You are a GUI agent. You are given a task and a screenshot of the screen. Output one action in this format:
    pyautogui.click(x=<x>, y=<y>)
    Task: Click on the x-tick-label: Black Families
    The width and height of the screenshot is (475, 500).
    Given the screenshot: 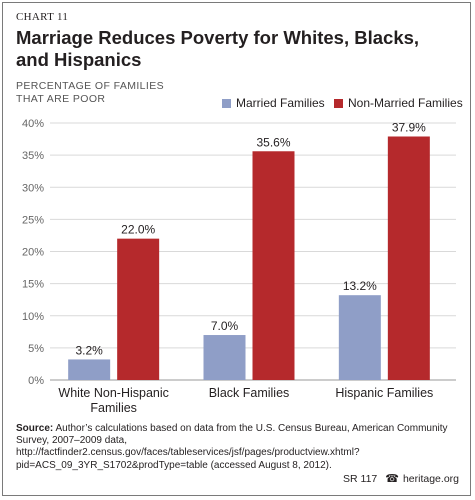 What is the action you would take?
    pyautogui.click(x=249, y=393)
    